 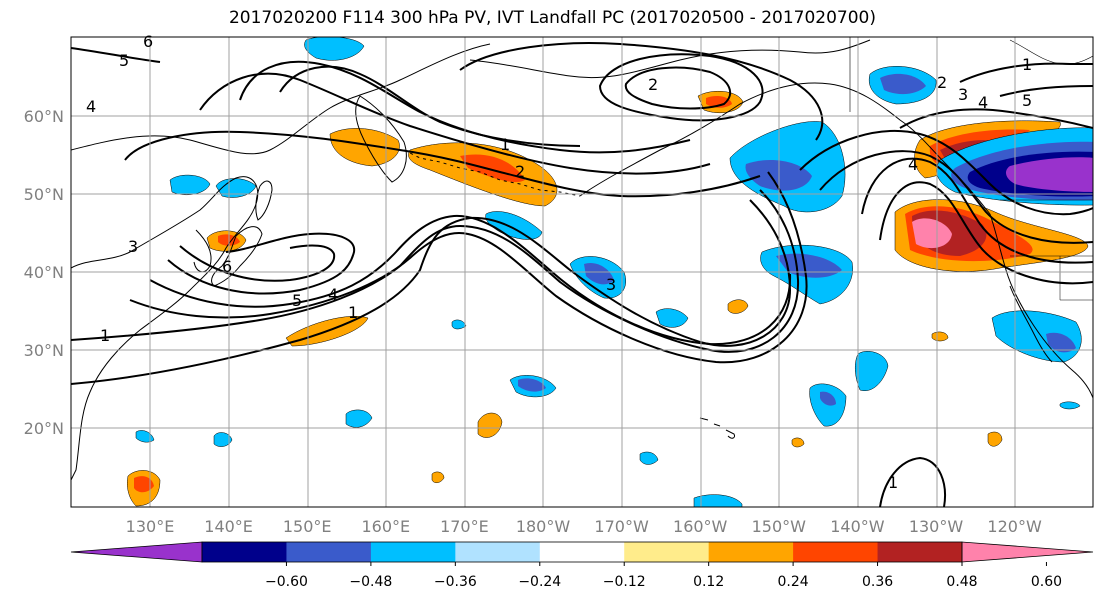 I want to click on pv-contour-f, so click(x=257, y=263).